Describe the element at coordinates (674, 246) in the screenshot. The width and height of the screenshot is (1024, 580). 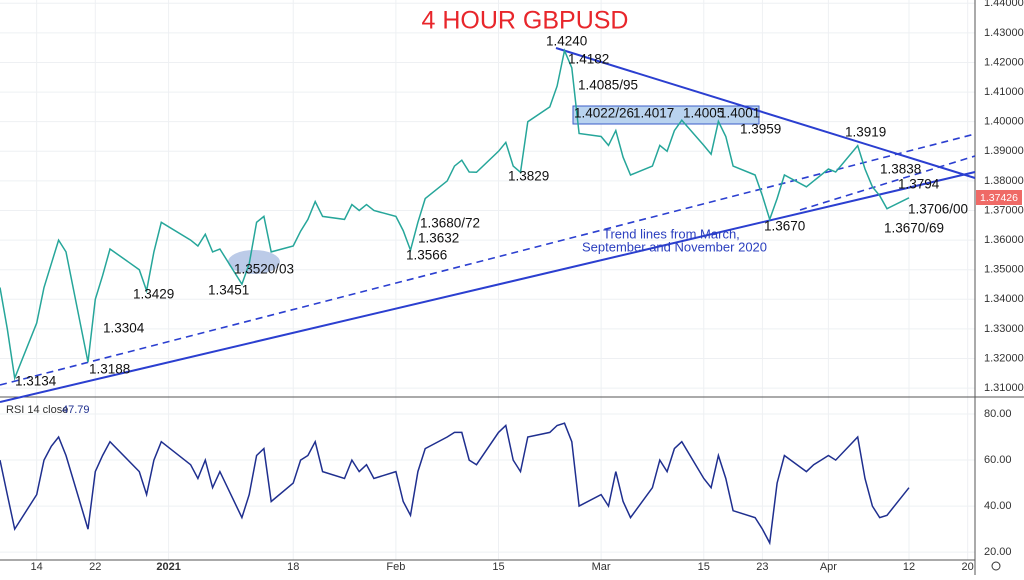
I see `annotation-note: September and November 2020` at that location.